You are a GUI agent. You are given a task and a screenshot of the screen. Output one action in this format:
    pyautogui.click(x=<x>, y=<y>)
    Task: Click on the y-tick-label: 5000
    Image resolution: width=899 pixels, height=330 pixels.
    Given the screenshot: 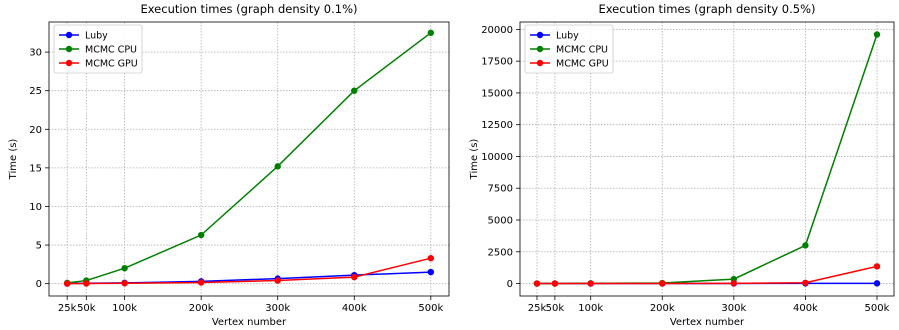 What is the action you would take?
    pyautogui.click(x=500, y=221)
    